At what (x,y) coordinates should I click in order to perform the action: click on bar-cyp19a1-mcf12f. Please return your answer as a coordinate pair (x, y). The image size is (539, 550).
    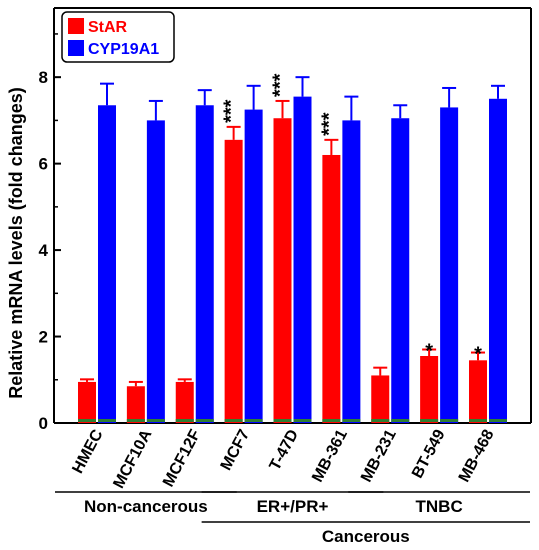
    Looking at the image, I should click on (204, 264).